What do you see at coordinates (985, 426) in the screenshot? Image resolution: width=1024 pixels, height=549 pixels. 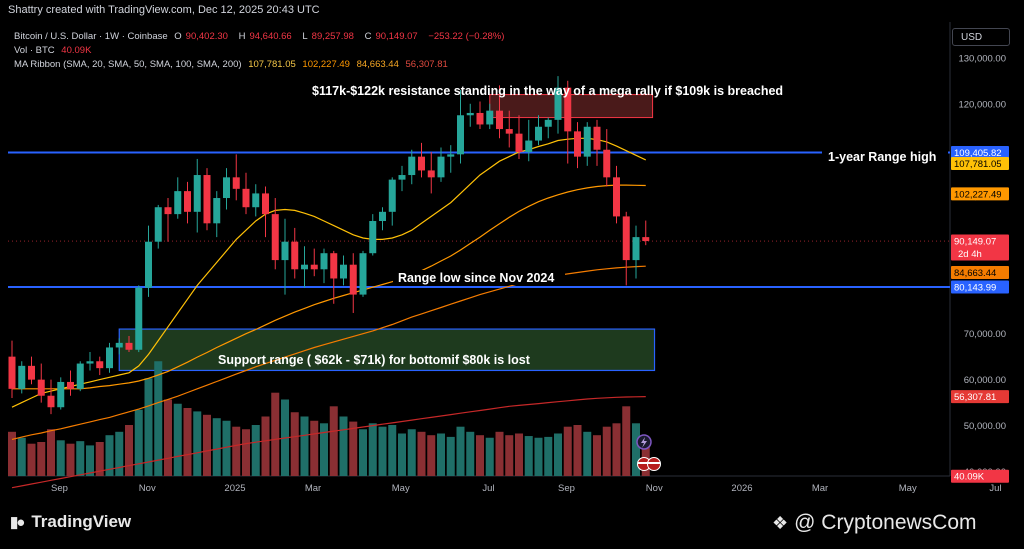 I see `y-tick-label: 50,000.00` at bounding box center [985, 426].